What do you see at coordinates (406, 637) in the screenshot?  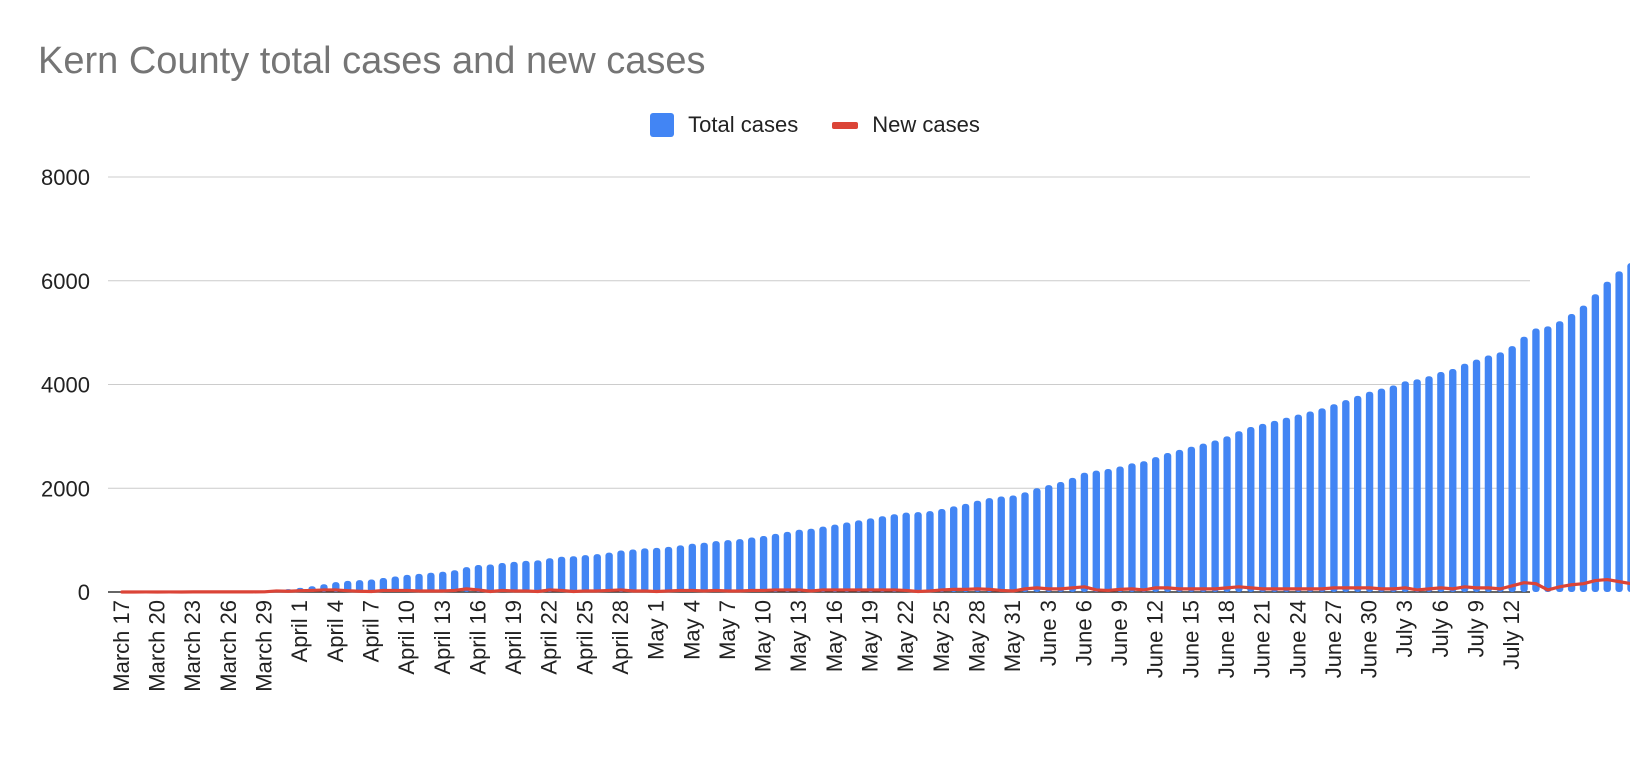 I see `x-tick-label: April 10` at bounding box center [406, 637].